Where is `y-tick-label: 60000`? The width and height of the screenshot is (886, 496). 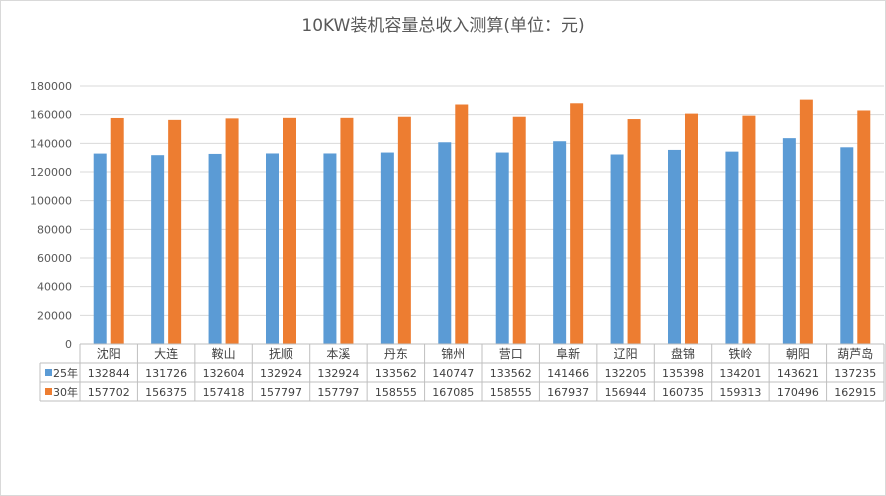
y-tick-label: 60000 is located at coordinates (54, 258).